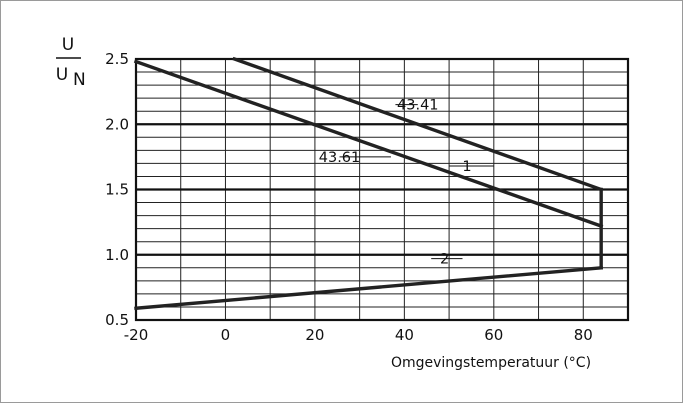 The width and height of the screenshot is (683, 404). I want to click on x-tick-label: 20, so click(314, 335).